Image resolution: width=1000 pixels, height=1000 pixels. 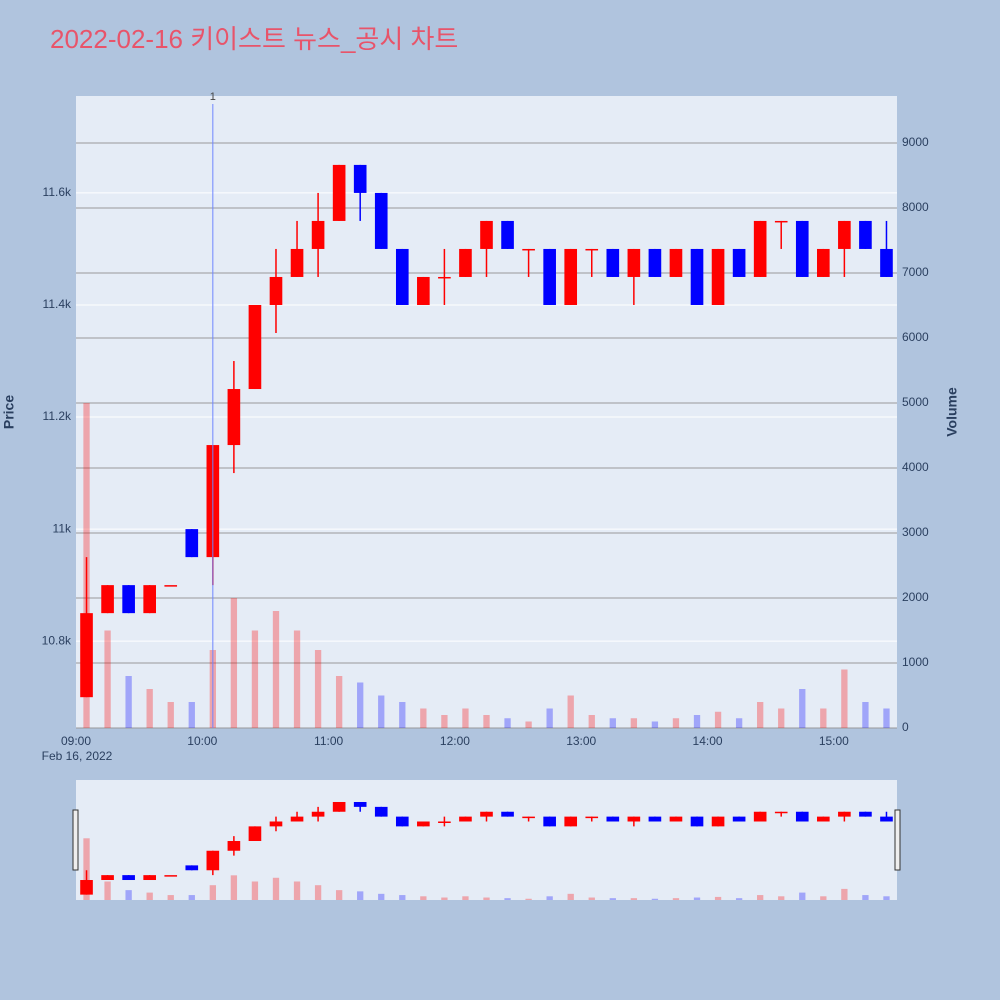 I want to click on y2-tick-label: 1000, so click(x=915, y=662).